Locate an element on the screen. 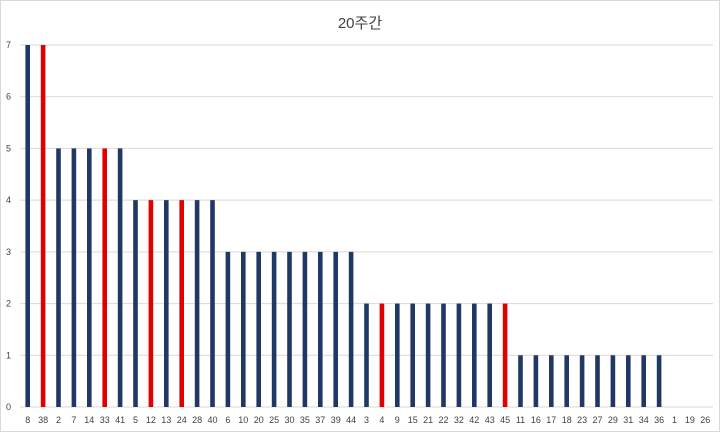 Image resolution: width=720 pixels, height=432 pixels. x-tick-label: 15 is located at coordinates (413, 420).